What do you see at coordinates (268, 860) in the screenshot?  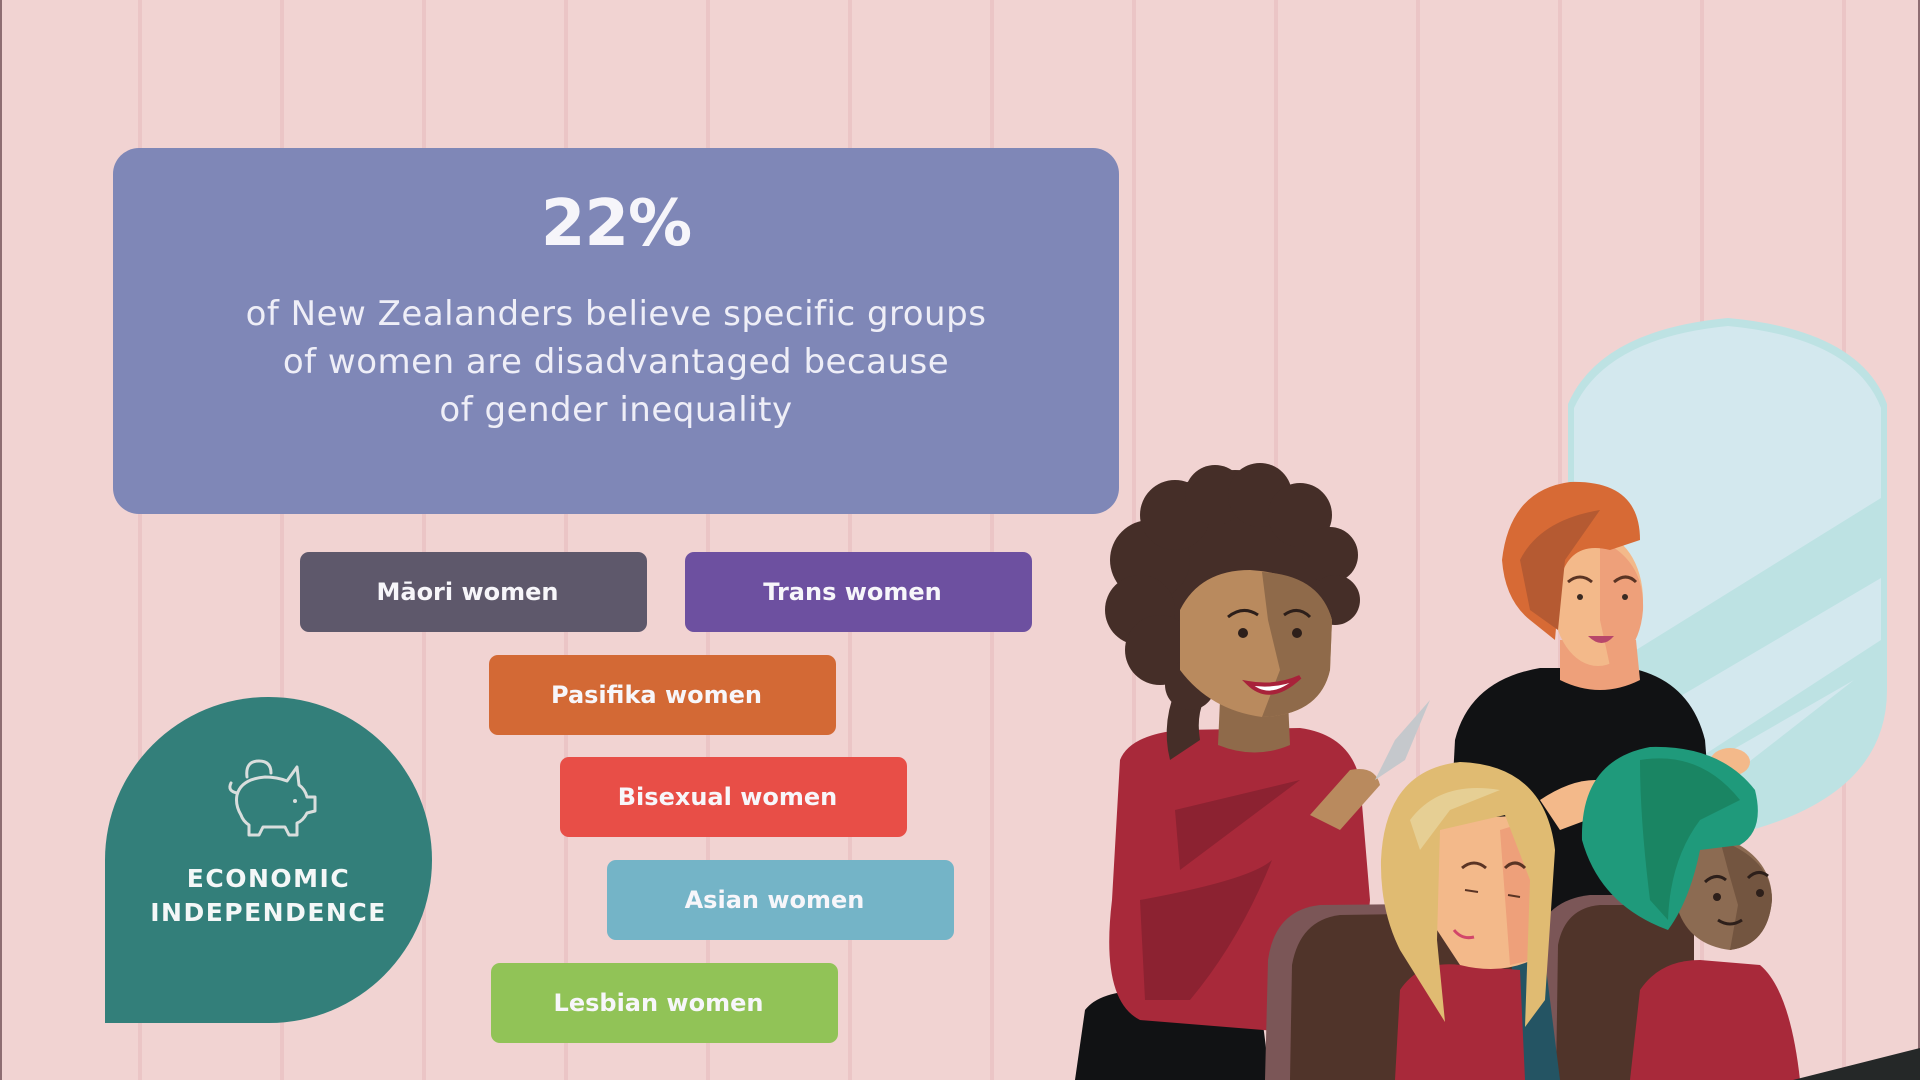 I see `economic-independence-badge: ECONOMIC INDEPENDENCE` at bounding box center [268, 860].